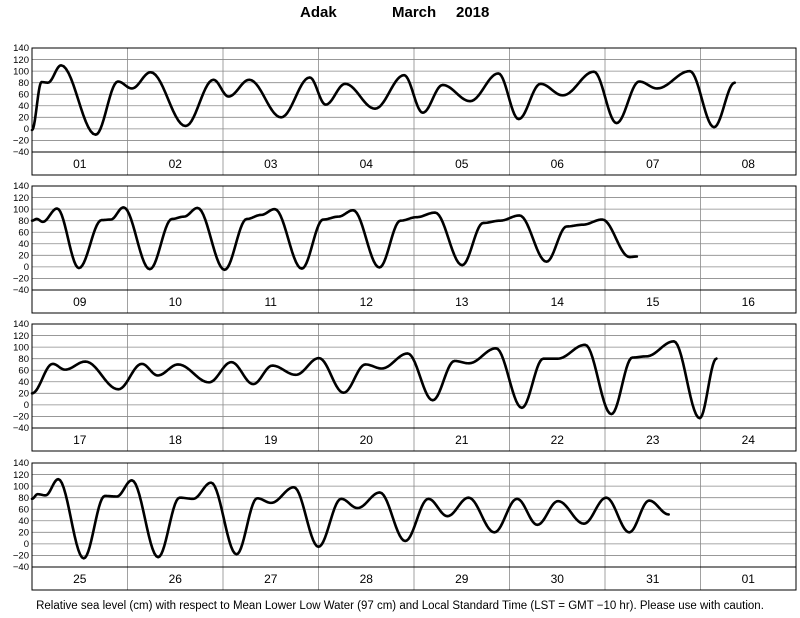  Describe the element at coordinates (558, 164) in the screenshot. I see `day-label: 06` at that location.